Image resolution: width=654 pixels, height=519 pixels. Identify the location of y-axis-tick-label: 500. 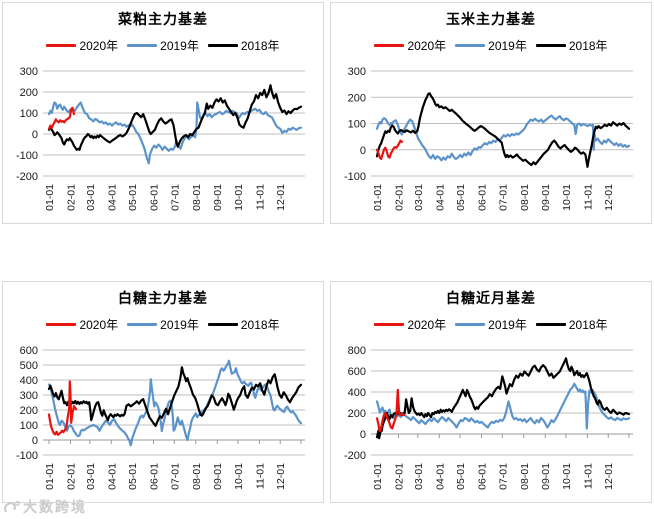
(29, 366).